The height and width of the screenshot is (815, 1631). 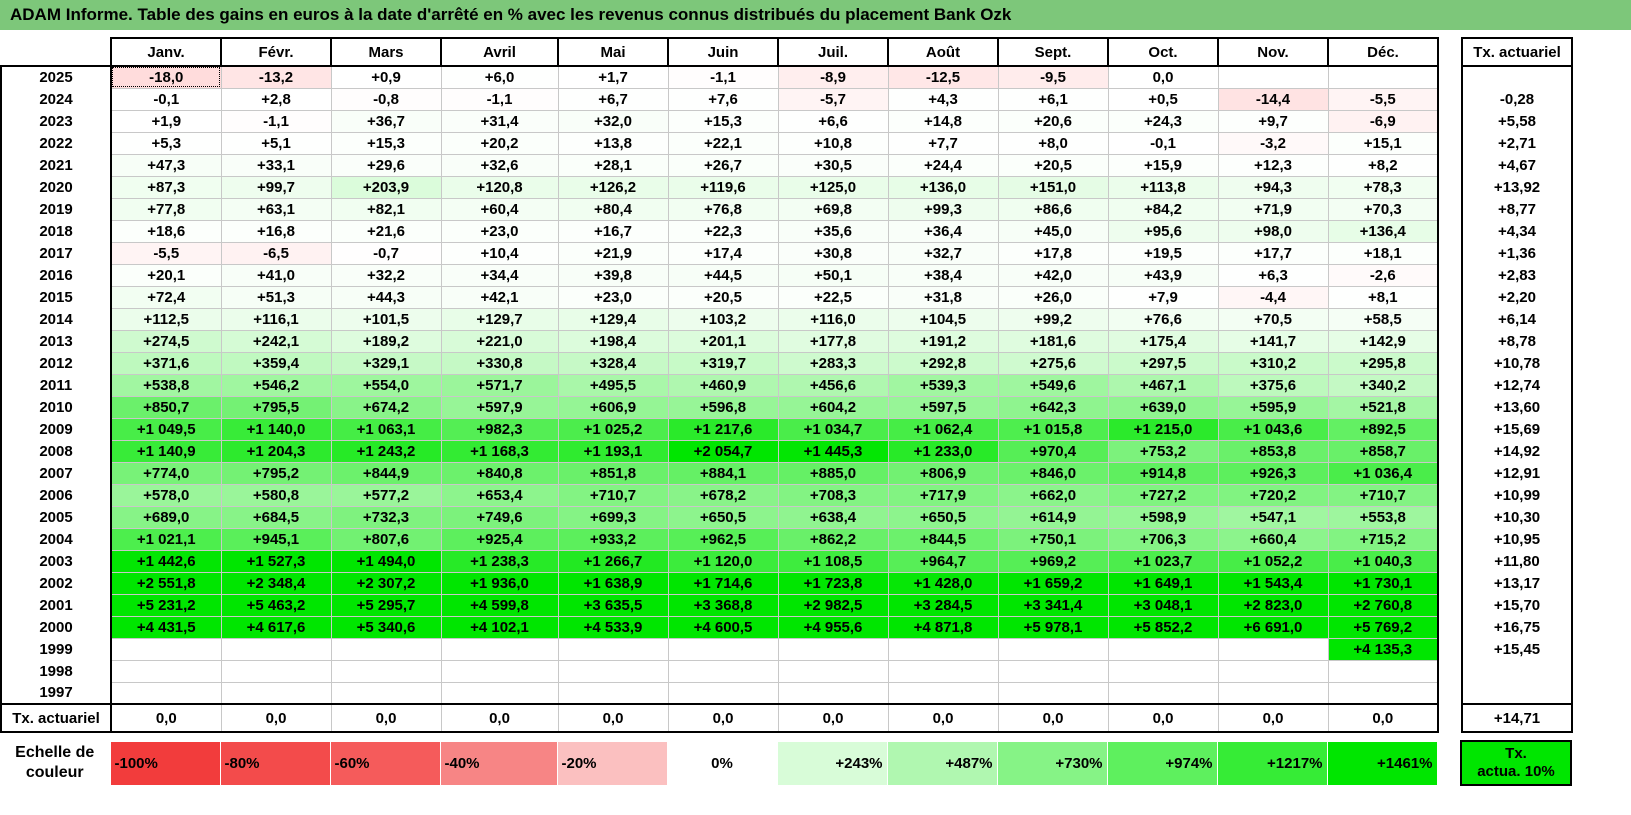 I want to click on gain-cell: +5 769,2, so click(x=1383, y=627).